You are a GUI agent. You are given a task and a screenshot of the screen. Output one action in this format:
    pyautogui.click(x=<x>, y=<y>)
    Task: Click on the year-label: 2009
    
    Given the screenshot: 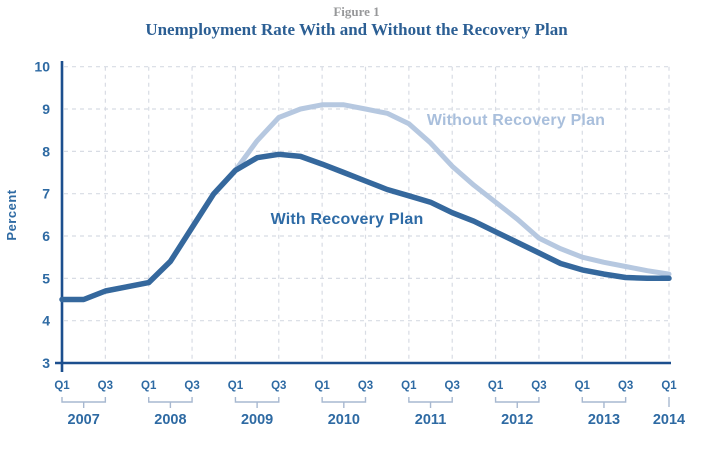 What is the action you would take?
    pyautogui.click(x=257, y=420)
    